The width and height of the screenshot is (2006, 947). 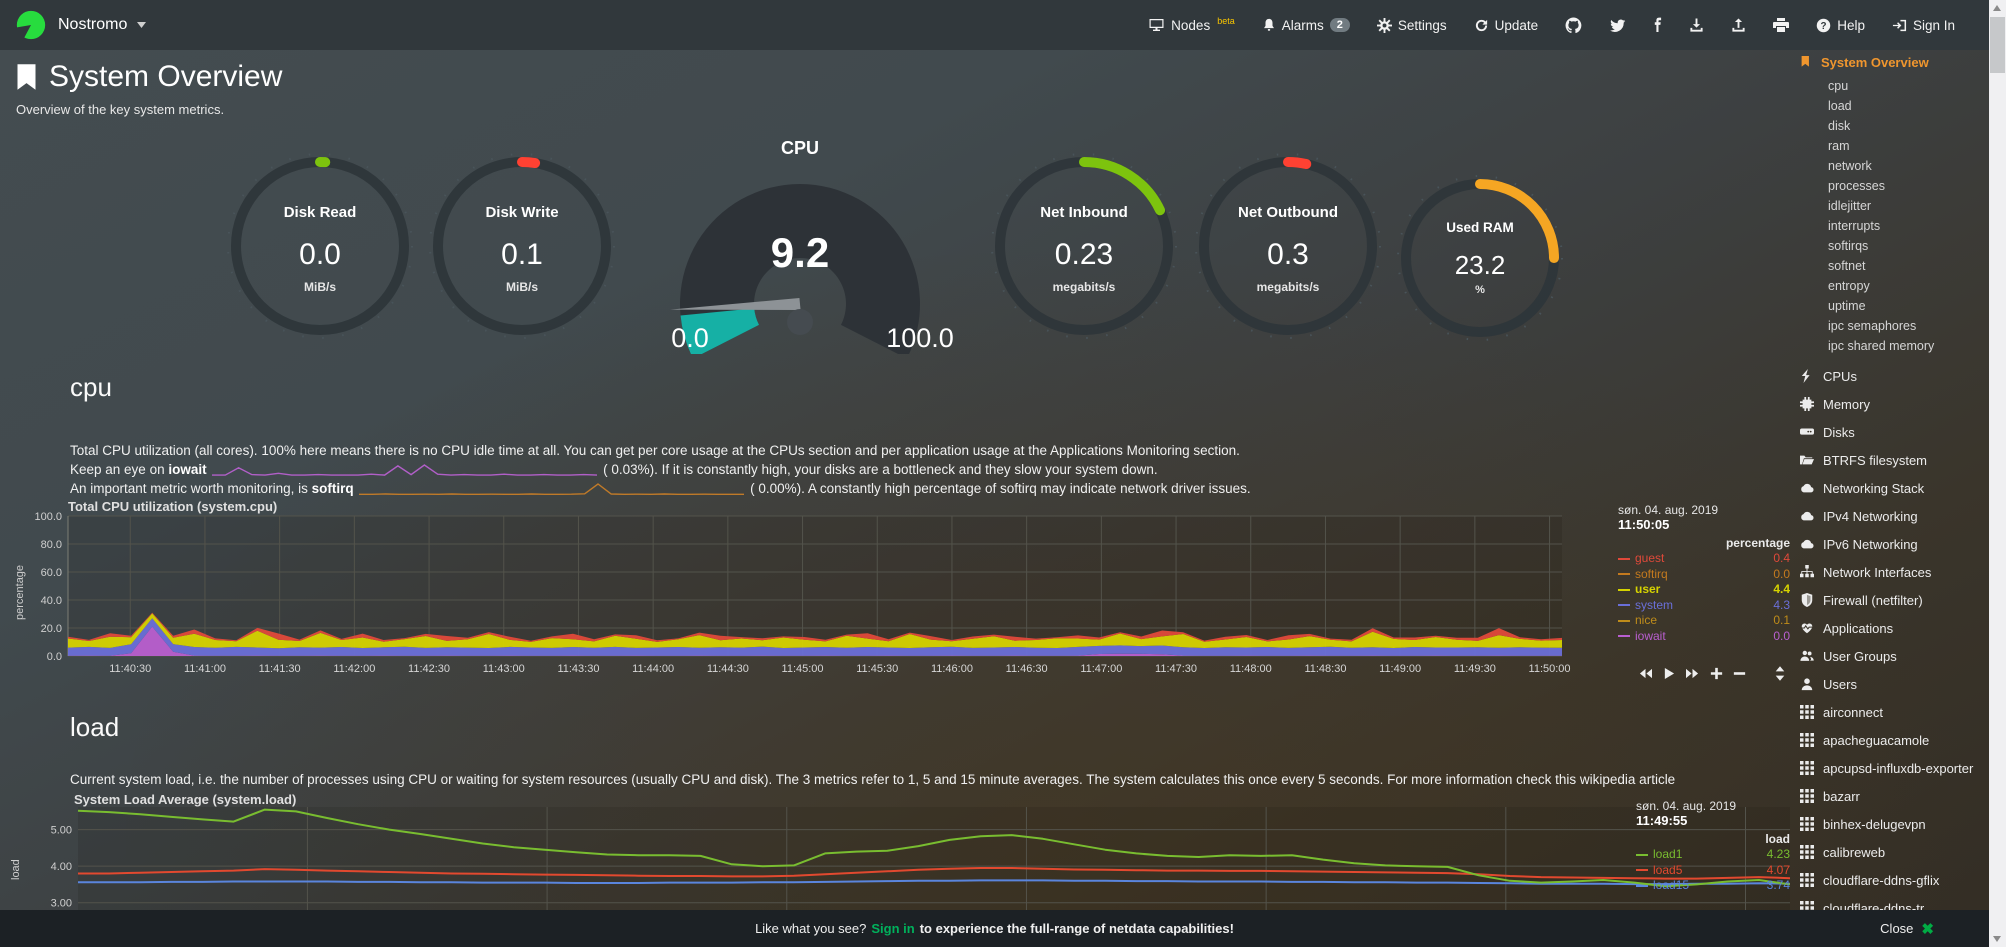 I want to click on sidebar-item-uptime: uptime, so click(x=1847, y=306).